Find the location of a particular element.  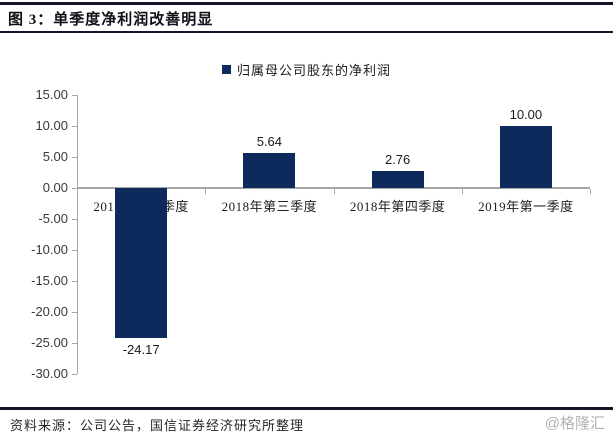

chart-legend: 归属母公司股东的净利润 is located at coordinates (306, 69).